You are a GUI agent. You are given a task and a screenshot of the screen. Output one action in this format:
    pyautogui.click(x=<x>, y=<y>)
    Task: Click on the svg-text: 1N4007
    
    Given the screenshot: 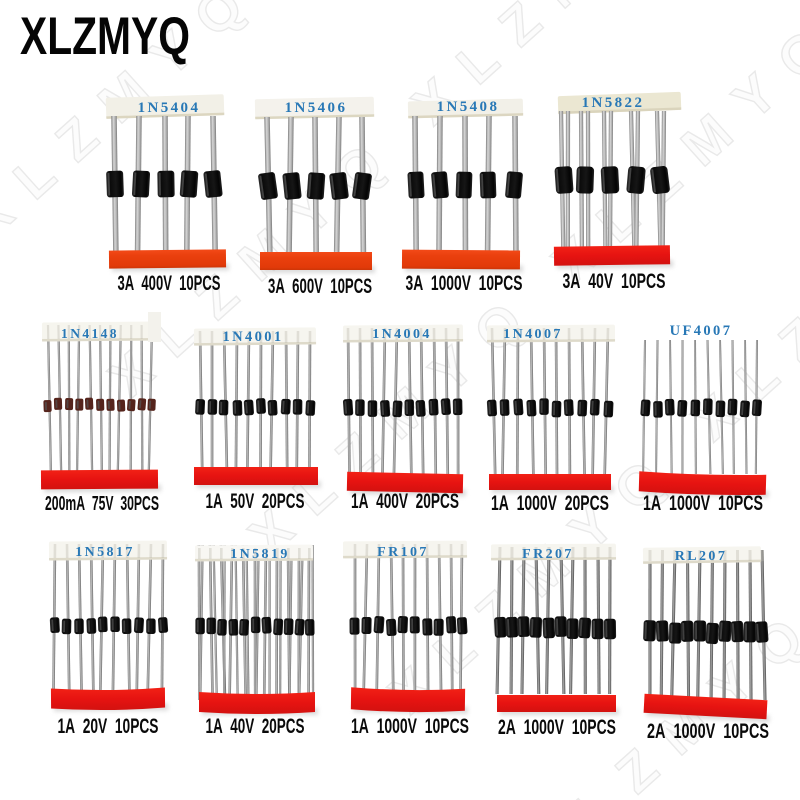 What is the action you would take?
    pyautogui.click(x=533, y=334)
    